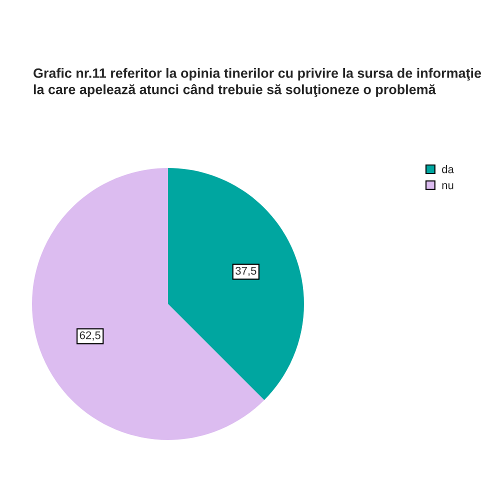  Describe the element at coordinates (90, 336) in the screenshot. I see `data-label: 62,5` at that location.